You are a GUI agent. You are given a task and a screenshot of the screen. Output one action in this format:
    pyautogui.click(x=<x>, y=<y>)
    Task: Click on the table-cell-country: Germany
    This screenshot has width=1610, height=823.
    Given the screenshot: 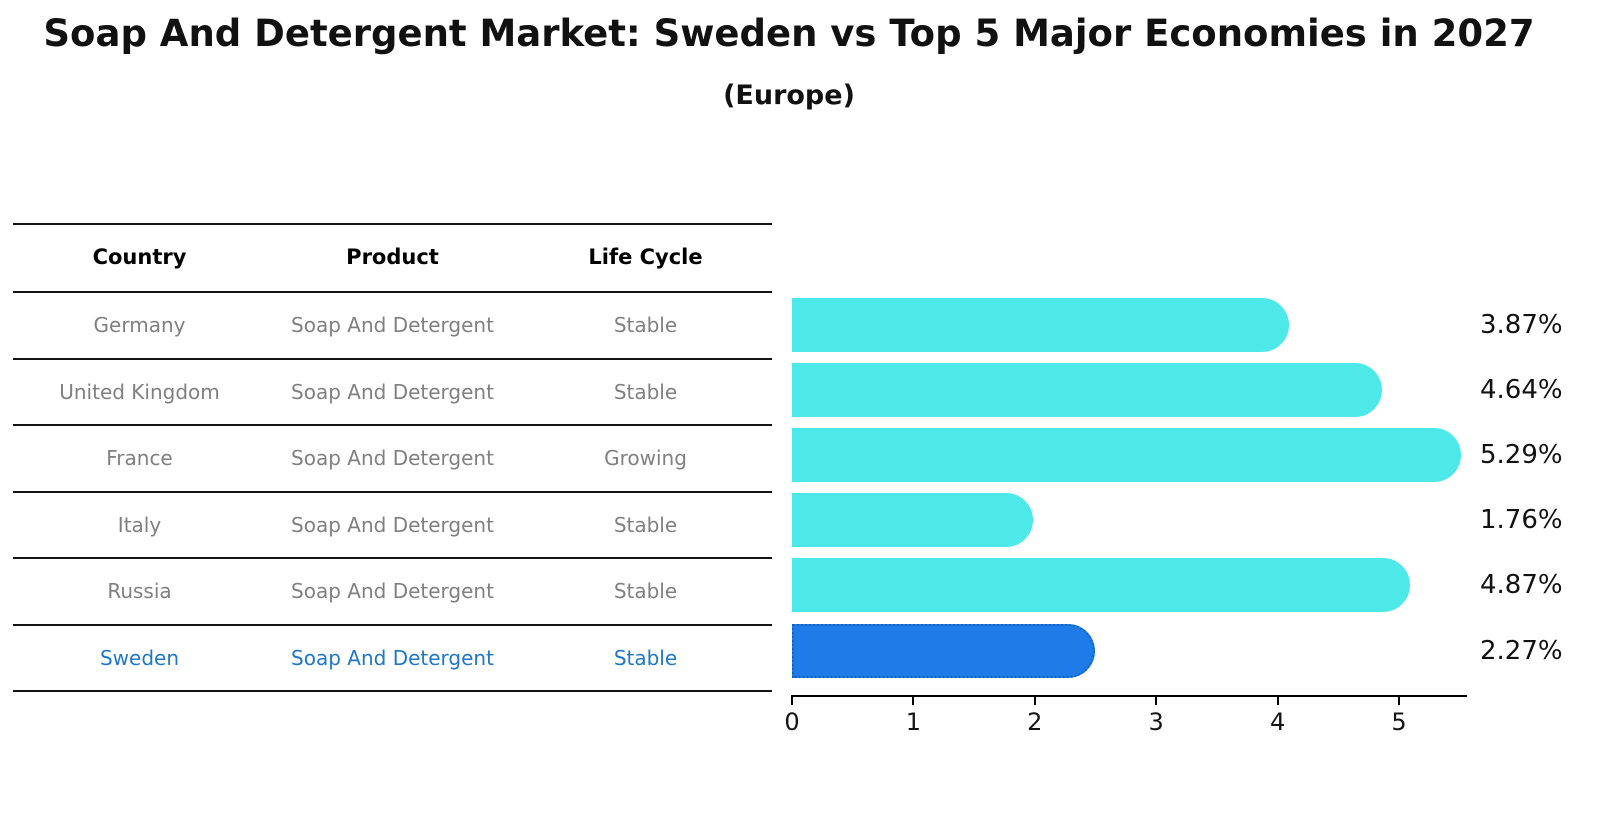 What is the action you would take?
    pyautogui.click(x=139, y=325)
    